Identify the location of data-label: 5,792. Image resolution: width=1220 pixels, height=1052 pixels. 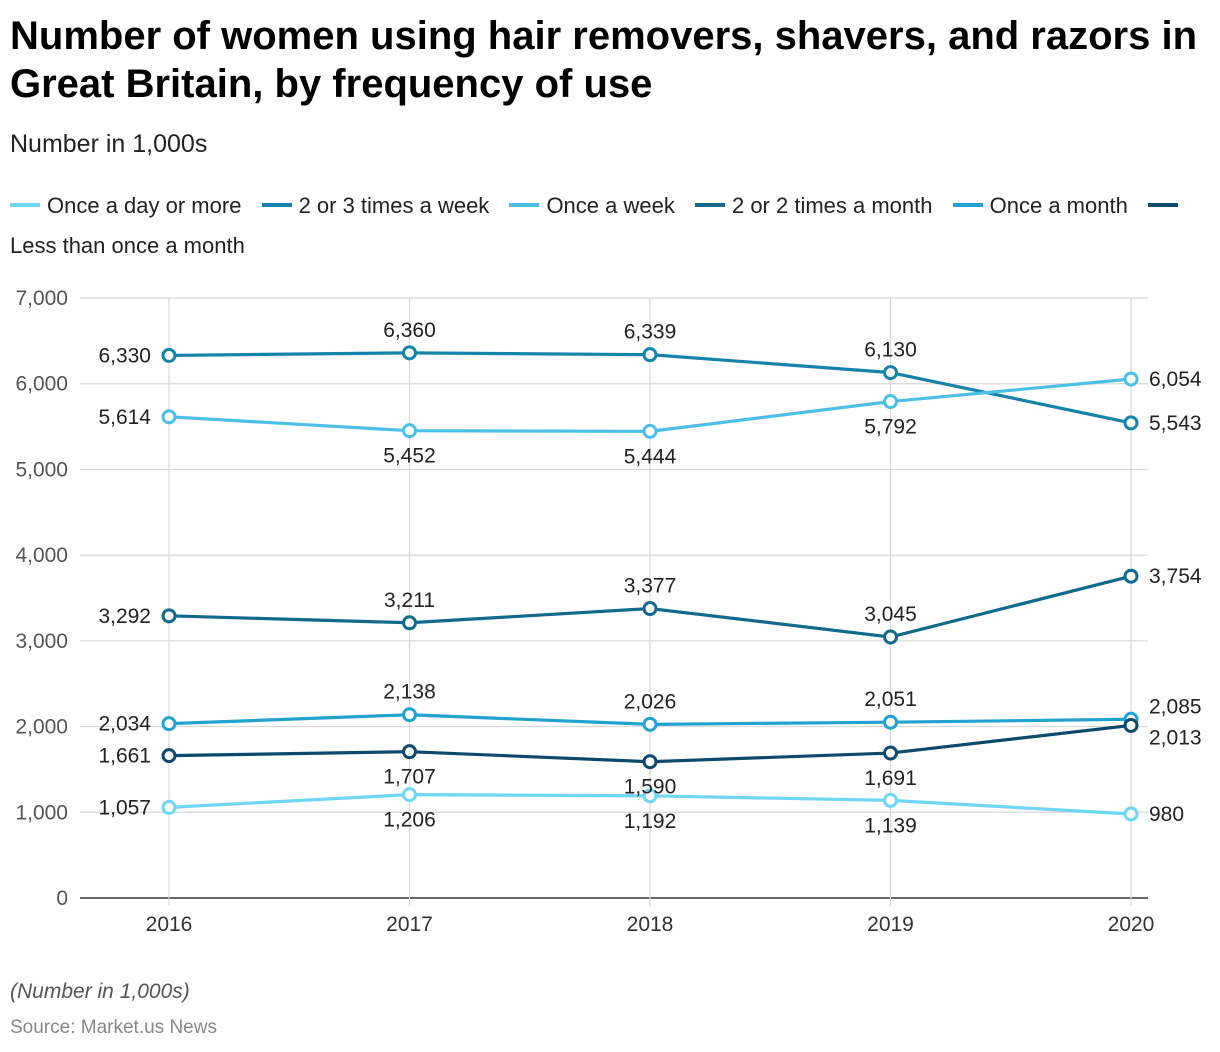
(890, 427).